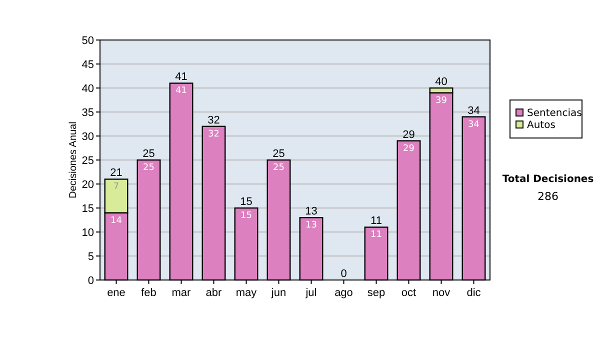 Image resolution: width=600 pixels, height=340 pixels. What do you see at coordinates (343, 274) in the screenshot?
I see `total-label: 0` at bounding box center [343, 274].